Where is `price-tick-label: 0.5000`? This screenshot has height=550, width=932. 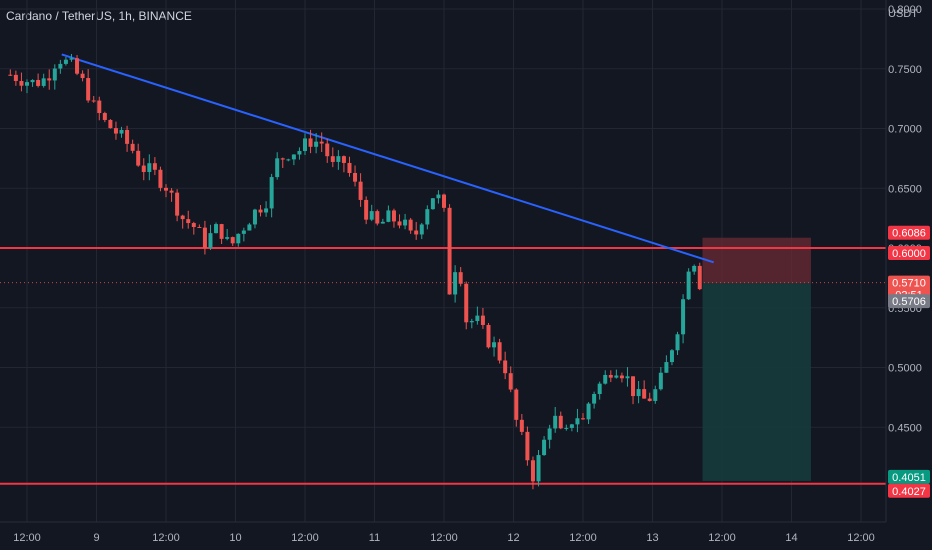
price-tick-label: 0.5000 is located at coordinates (905, 369).